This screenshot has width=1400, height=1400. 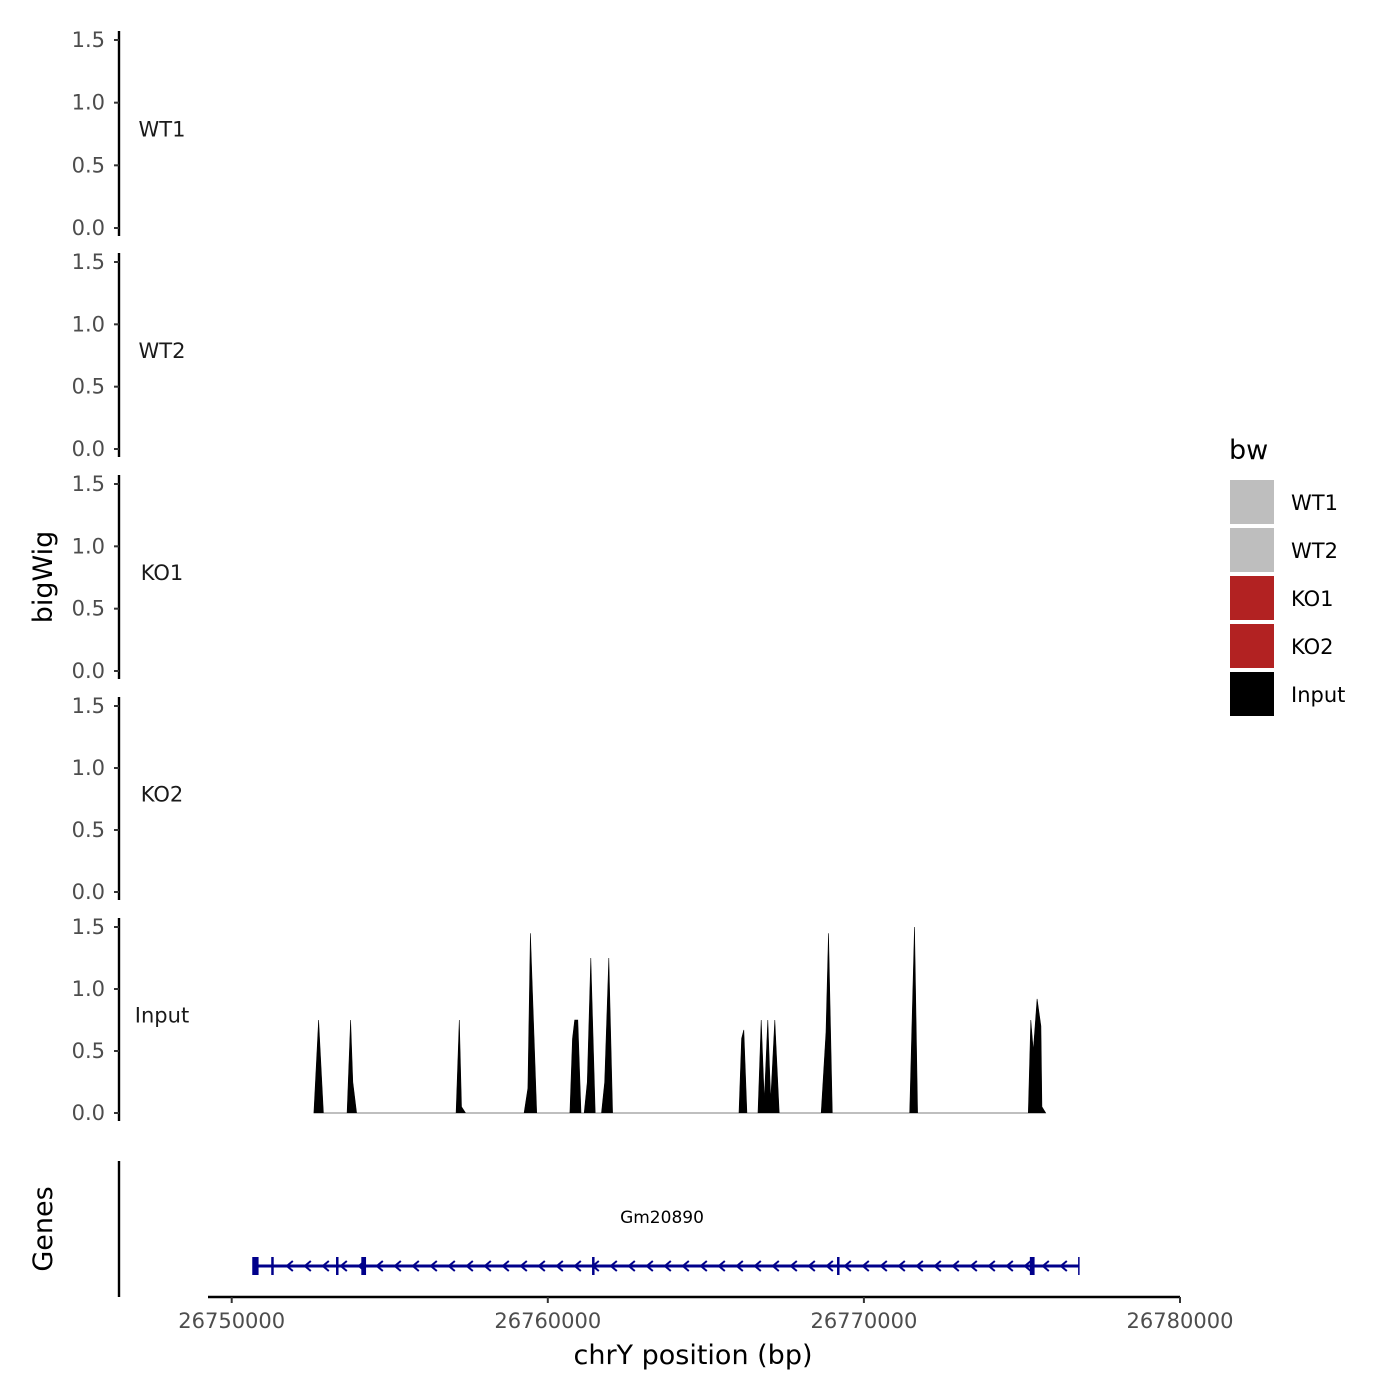 What do you see at coordinates (129, 355) in the screenshot?
I see `track-panel-wt2: 0.0 0.5 1.0 1.5 WT2` at bounding box center [129, 355].